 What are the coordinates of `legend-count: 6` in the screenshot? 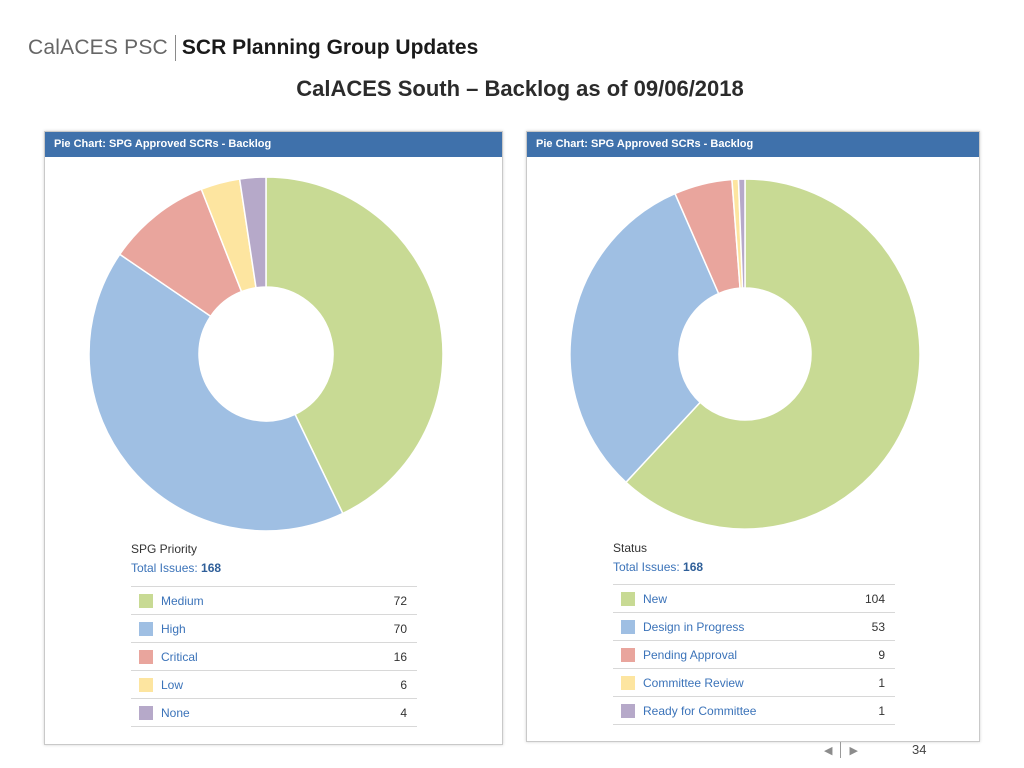 It's located at (371, 684).